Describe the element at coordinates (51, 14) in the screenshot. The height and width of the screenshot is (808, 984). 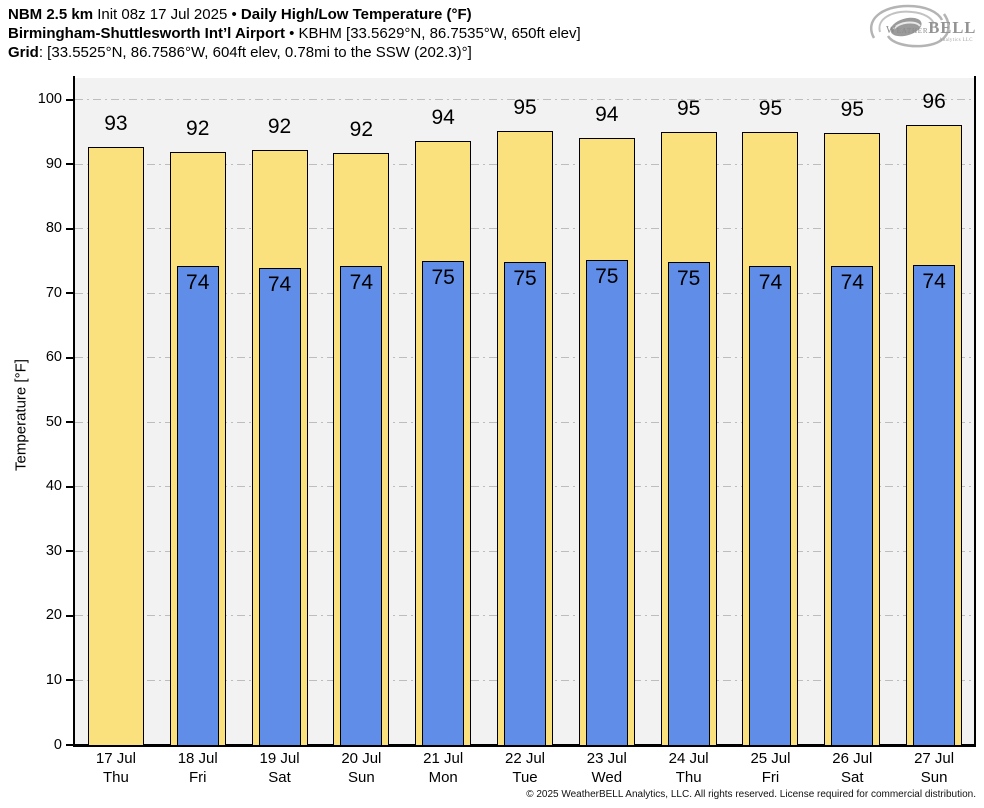
I see `model-name: NBM 2.5 km` at that location.